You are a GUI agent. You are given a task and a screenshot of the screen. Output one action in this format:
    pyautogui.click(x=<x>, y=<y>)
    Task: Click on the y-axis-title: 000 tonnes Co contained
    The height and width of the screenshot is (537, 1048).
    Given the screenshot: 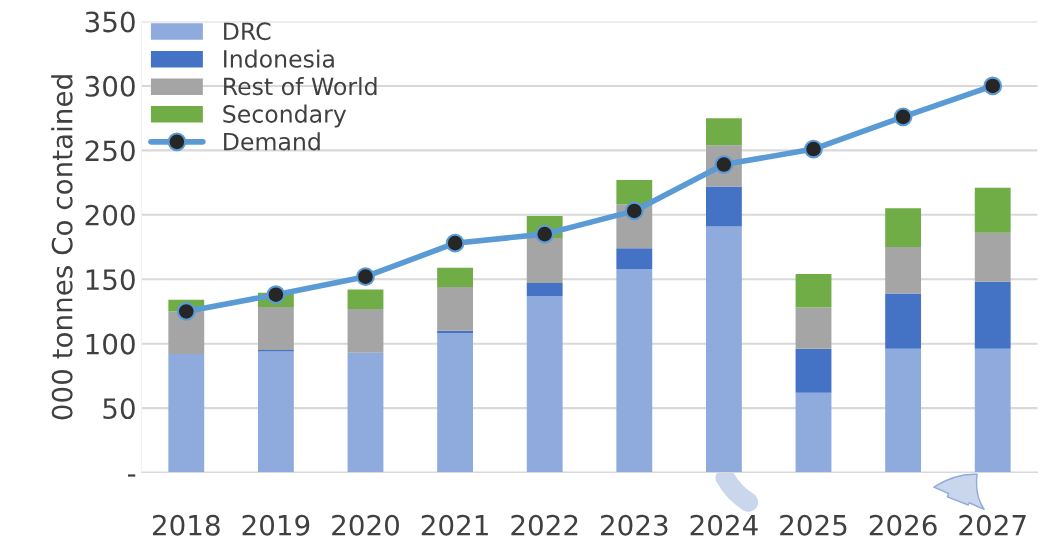 What is the action you would take?
    pyautogui.click(x=62, y=247)
    